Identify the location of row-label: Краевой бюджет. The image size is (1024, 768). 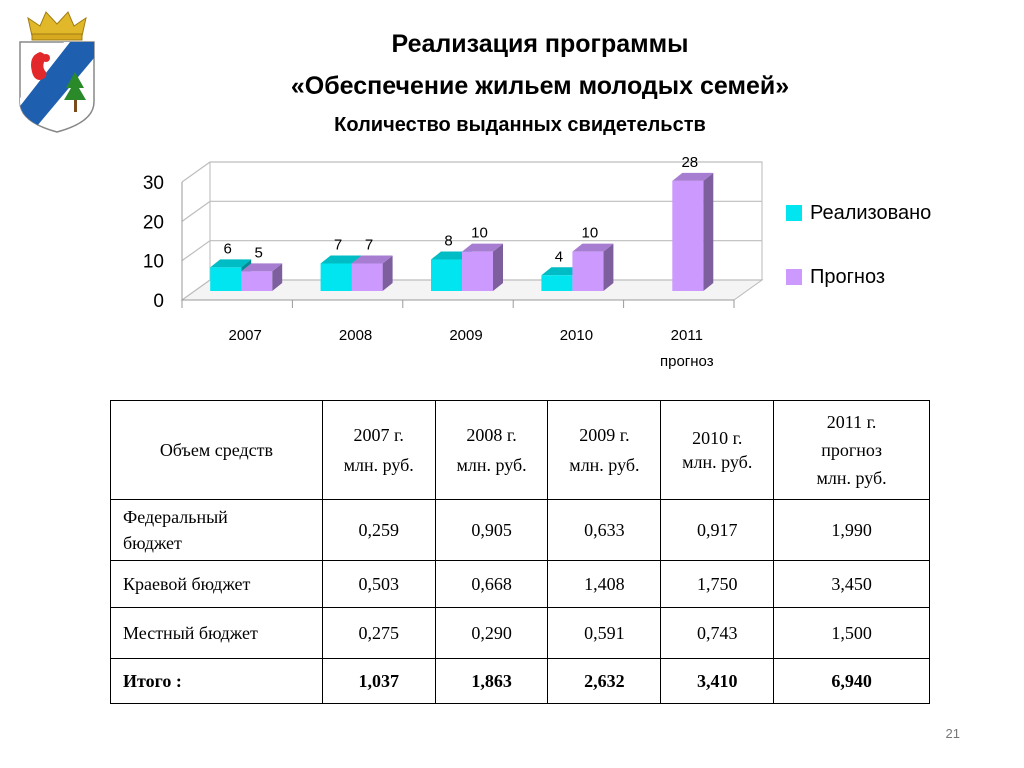
(216, 584).